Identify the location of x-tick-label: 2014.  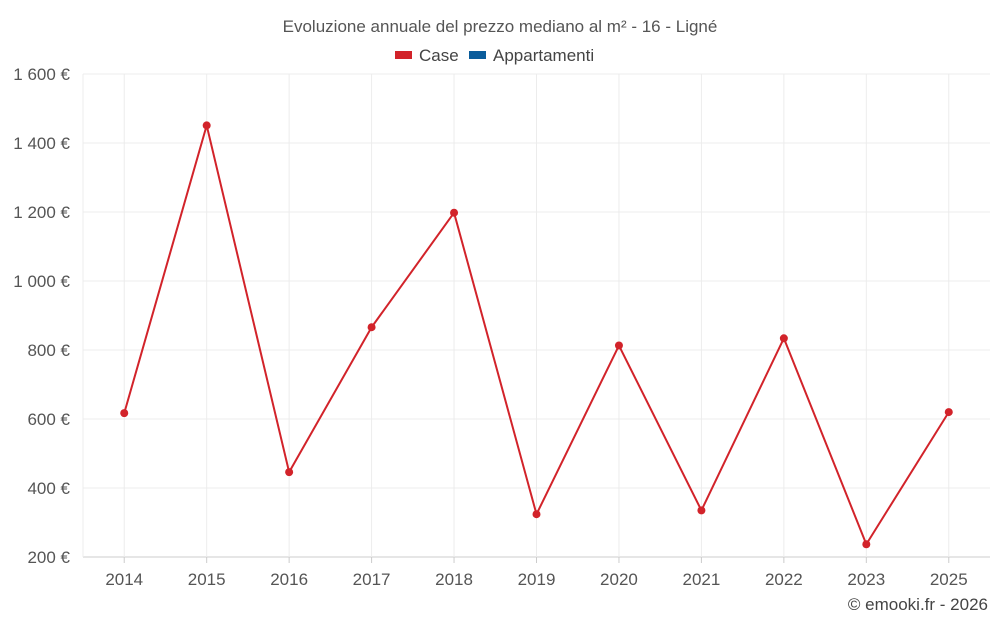
(124, 579).